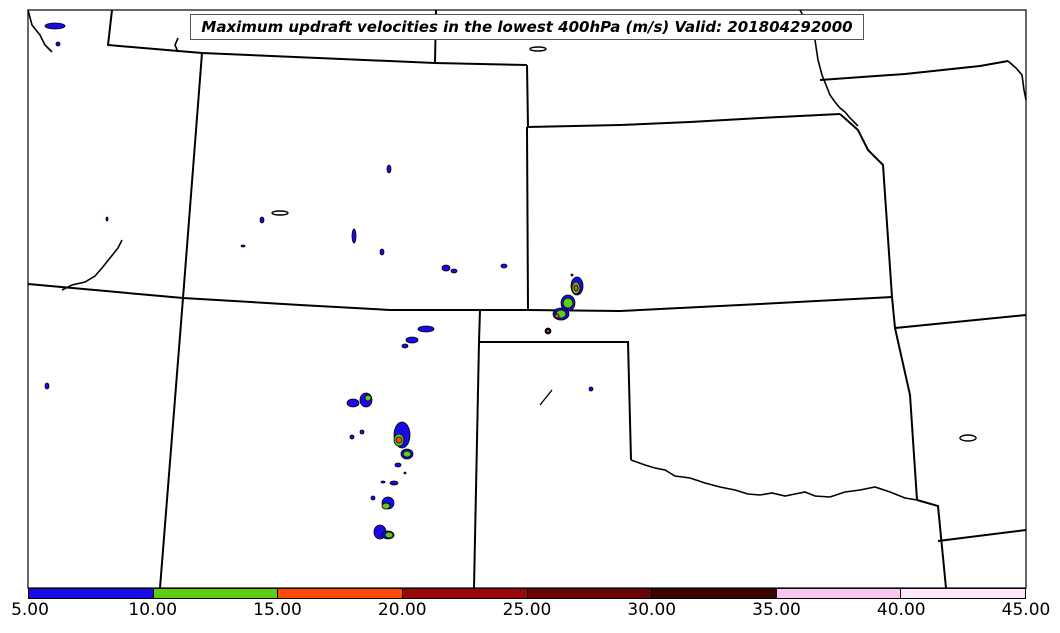 The width and height of the screenshot is (1060, 633). Describe the element at coordinates (153, 610) in the screenshot. I see `colorbar-tick-label: 10.00` at that location.